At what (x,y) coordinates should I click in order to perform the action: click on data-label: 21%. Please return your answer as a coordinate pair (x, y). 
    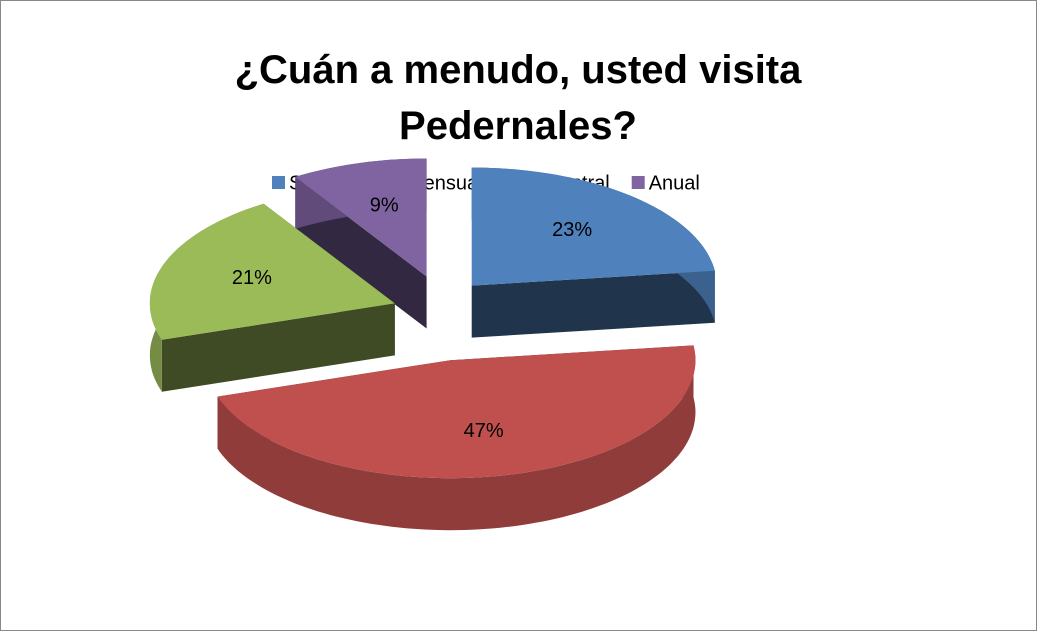
    Looking at the image, I should click on (252, 278).